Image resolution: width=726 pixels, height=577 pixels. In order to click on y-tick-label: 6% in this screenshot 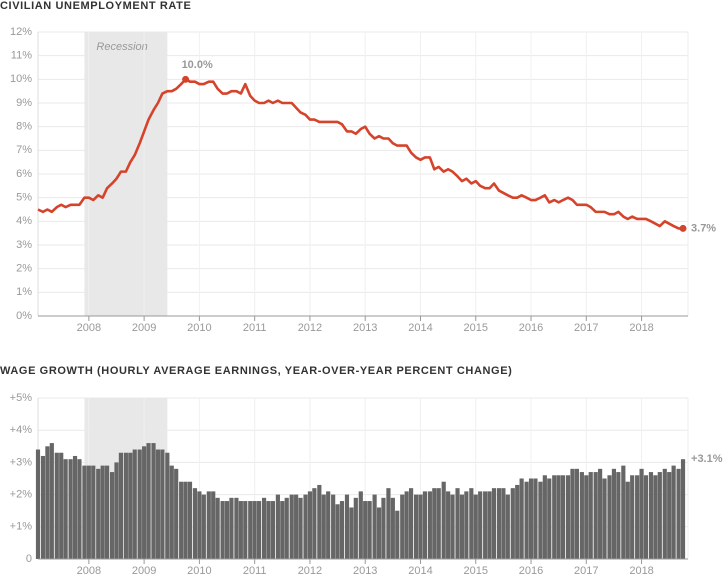, I will do `click(24, 174)`.